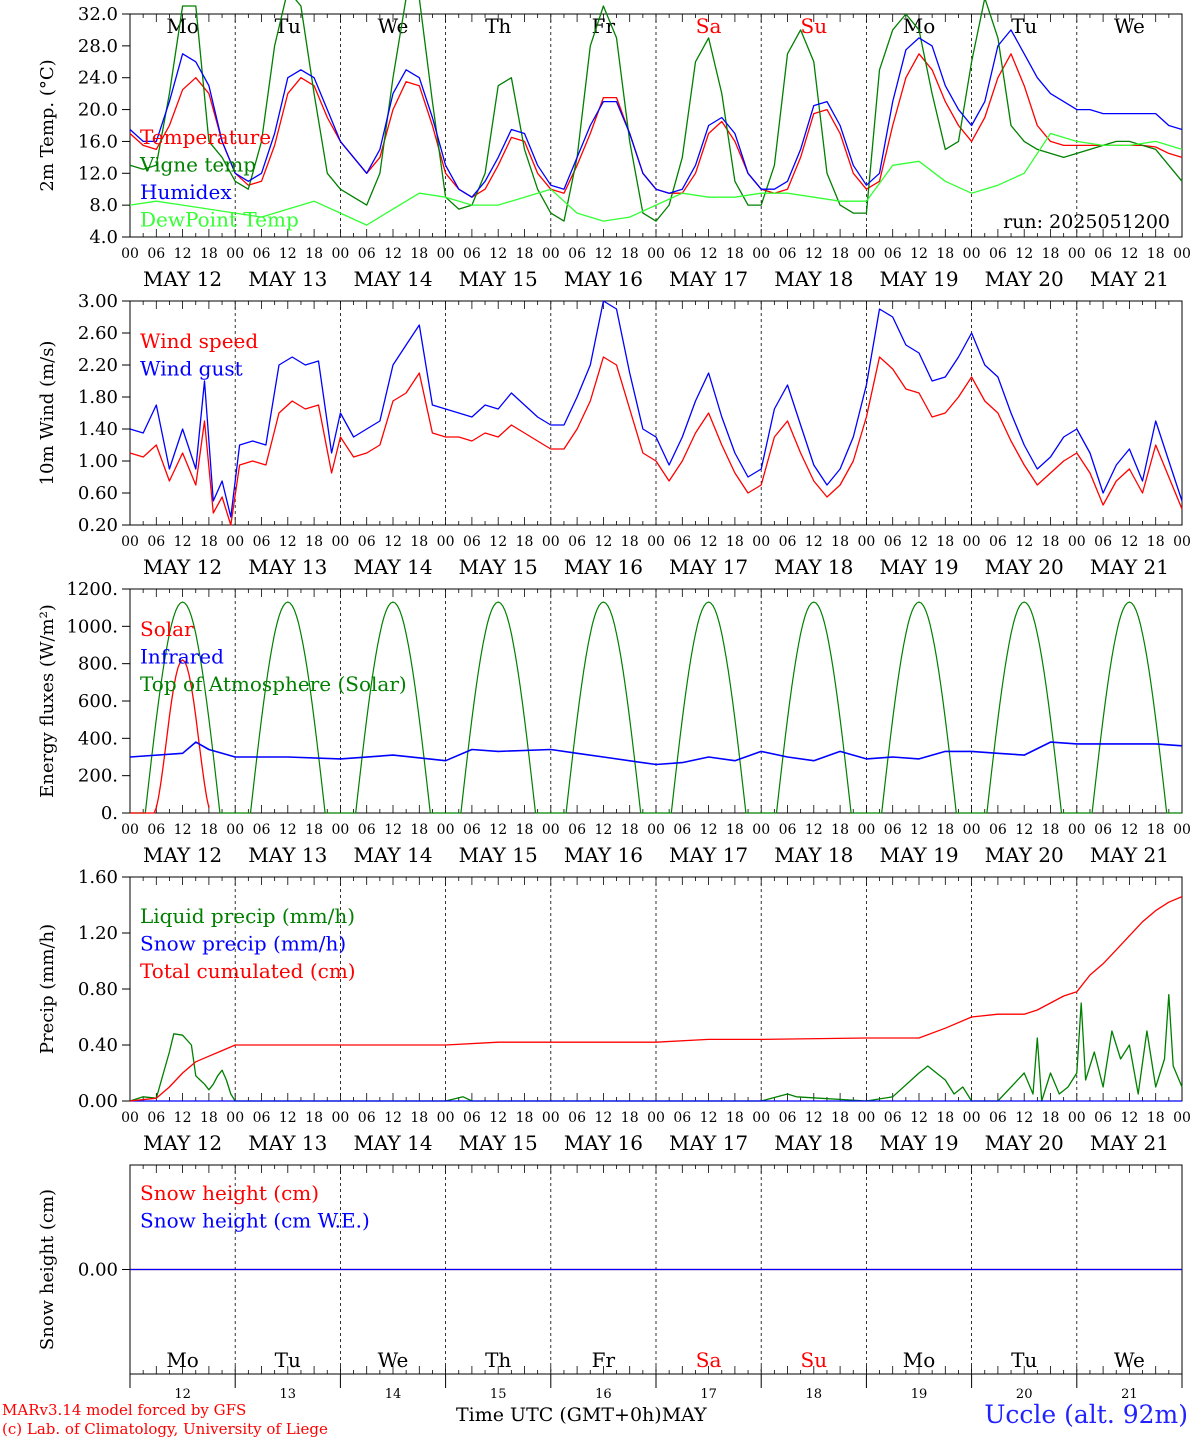 The image size is (1194, 1440). I want to click on x-day-label: MAY 19, so click(918, 855).